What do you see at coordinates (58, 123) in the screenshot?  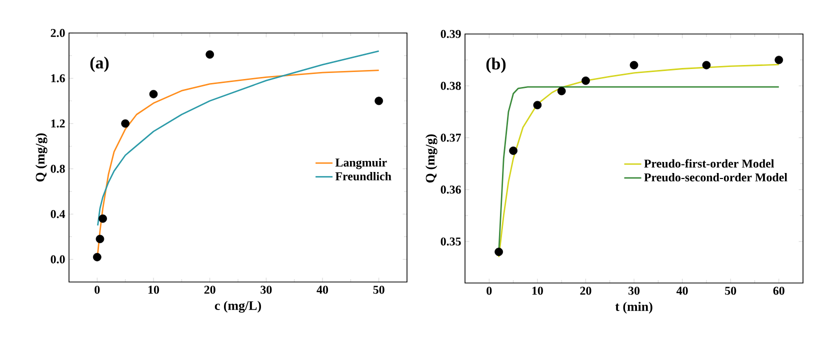 I see `y-tick-label: 1.2` at bounding box center [58, 123].